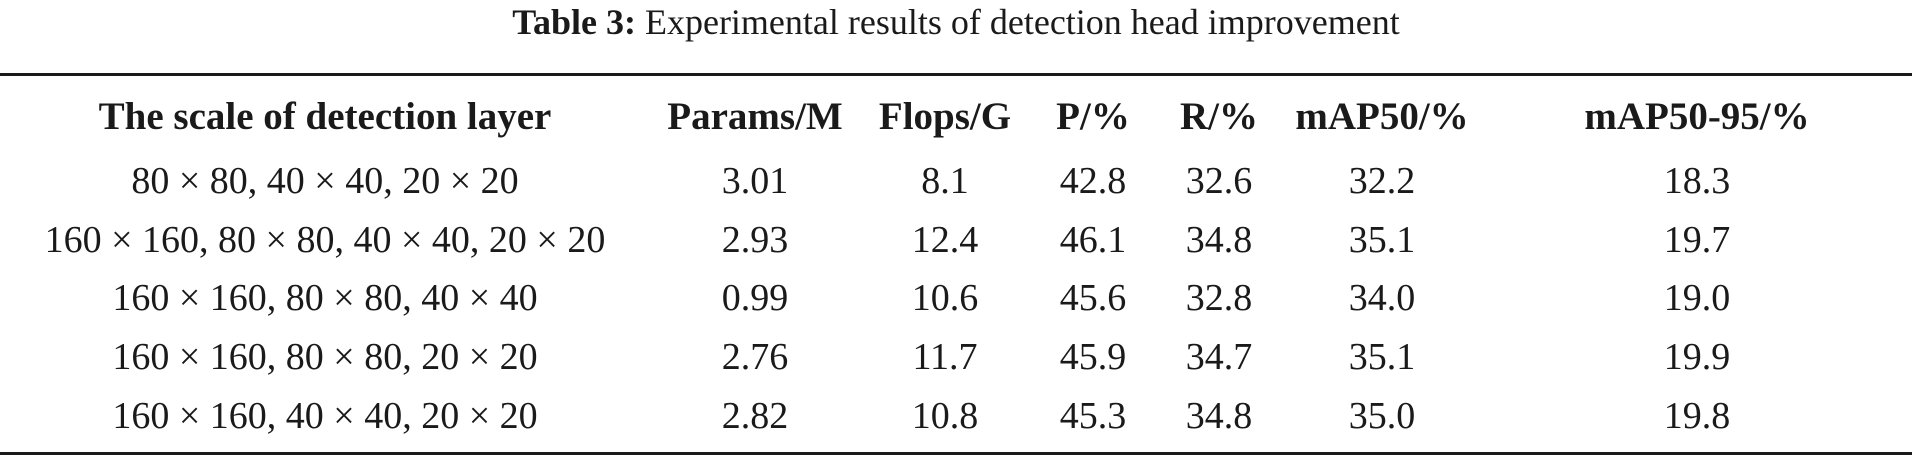  What do you see at coordinates (1697, 415) in the screenshot?
I see `table-cell: 19.8` at bounding box center [1697, 415].